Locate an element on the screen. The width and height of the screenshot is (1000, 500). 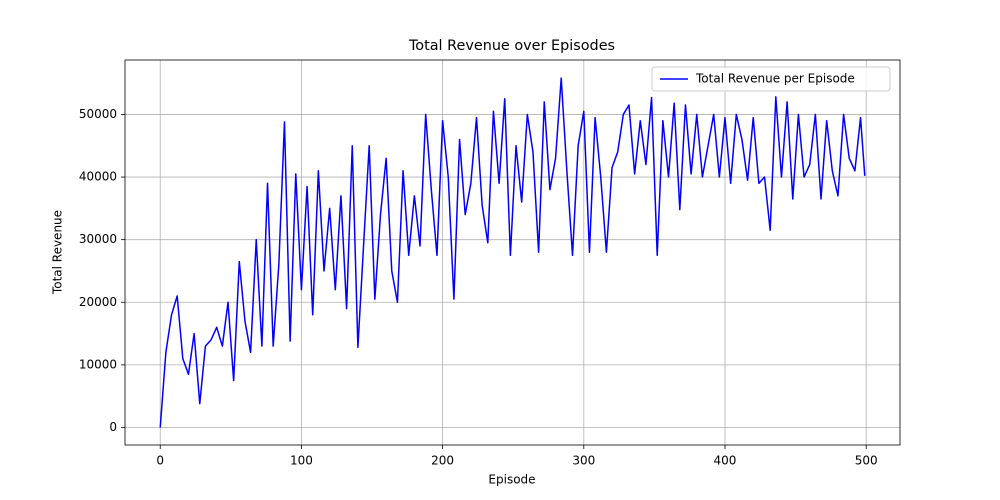
x-tick-label: 500 is located at coordinates (866, 461).